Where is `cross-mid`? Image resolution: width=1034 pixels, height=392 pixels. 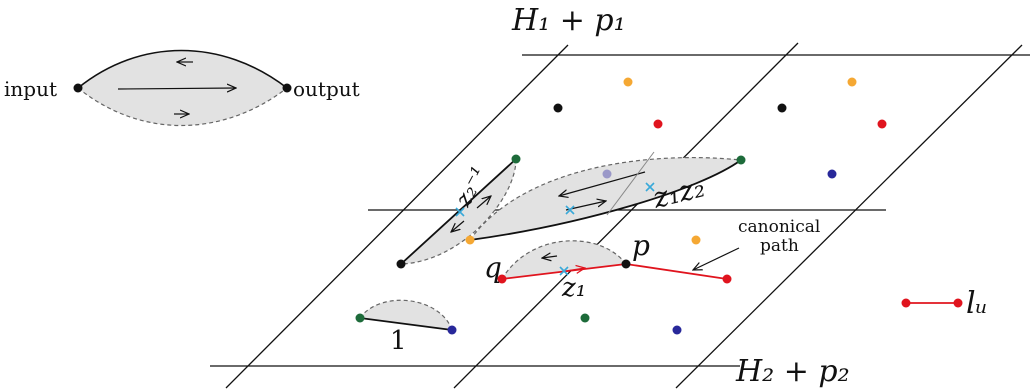
cross-mid is located at coordinates (570, 210).